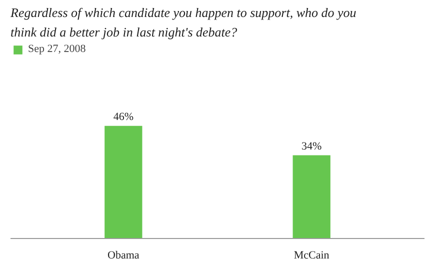  What do you see at coordinates (183, 22) in the screenshot?
I see `chart-title: Regardless of which candidate you happen to support, who do you think did a better job in last night's debate?` at bounding box center [183, 22].